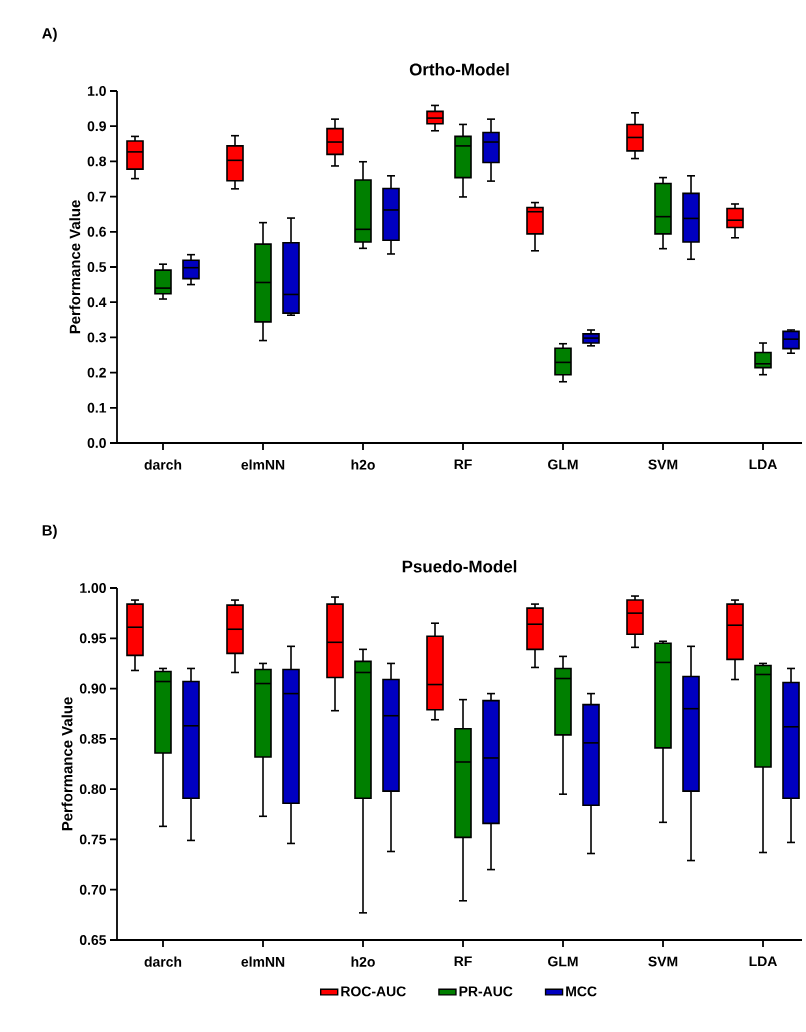  I want to click on y-tick-label: 0.0, so click(96, 443).